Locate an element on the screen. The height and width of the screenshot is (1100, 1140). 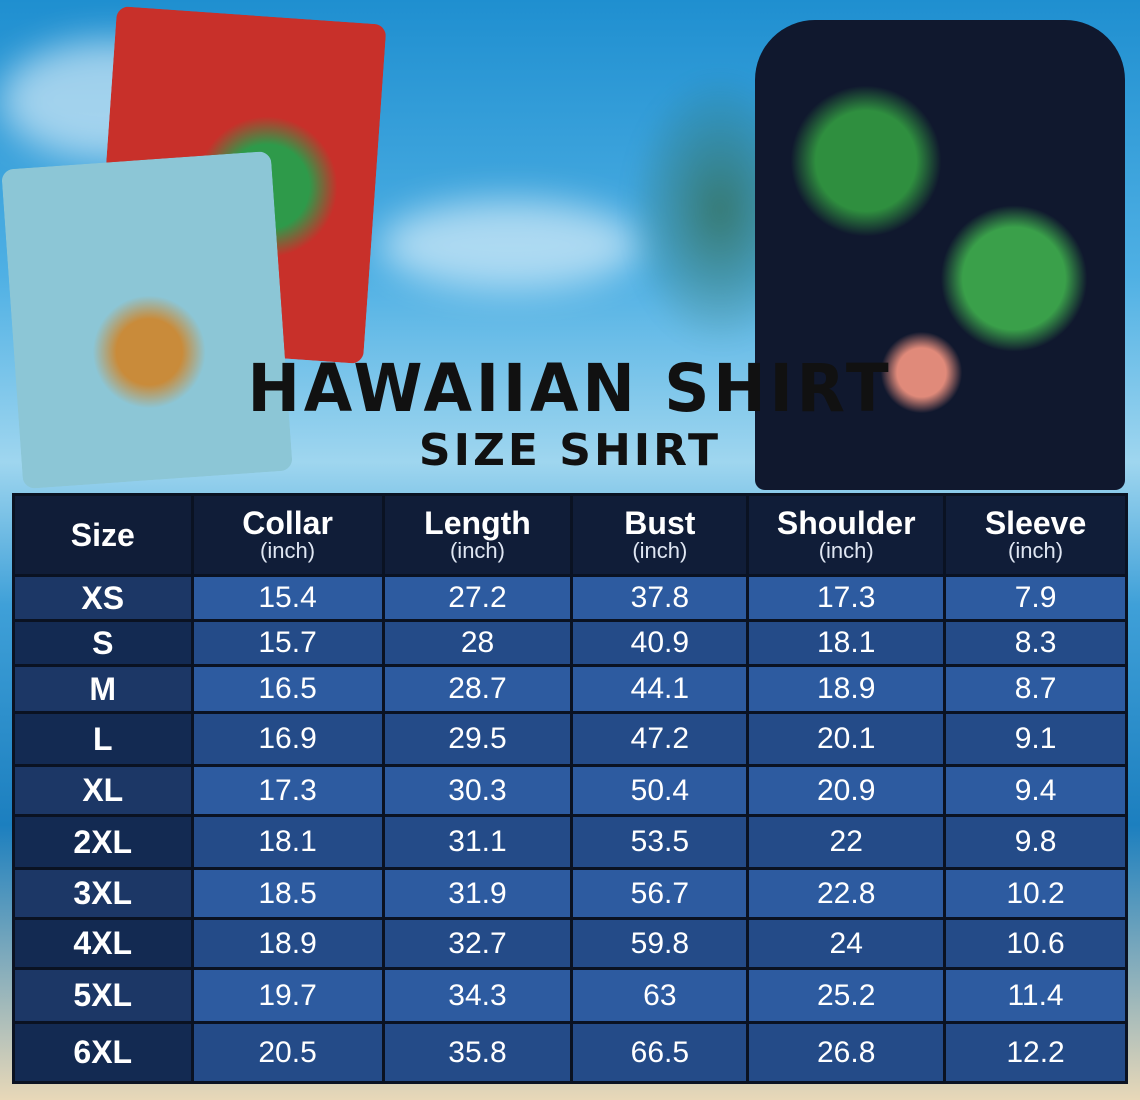
table-row: 2XL 18.1 31.1 53.5 22 9.8 is located at coordinates (570, 842).